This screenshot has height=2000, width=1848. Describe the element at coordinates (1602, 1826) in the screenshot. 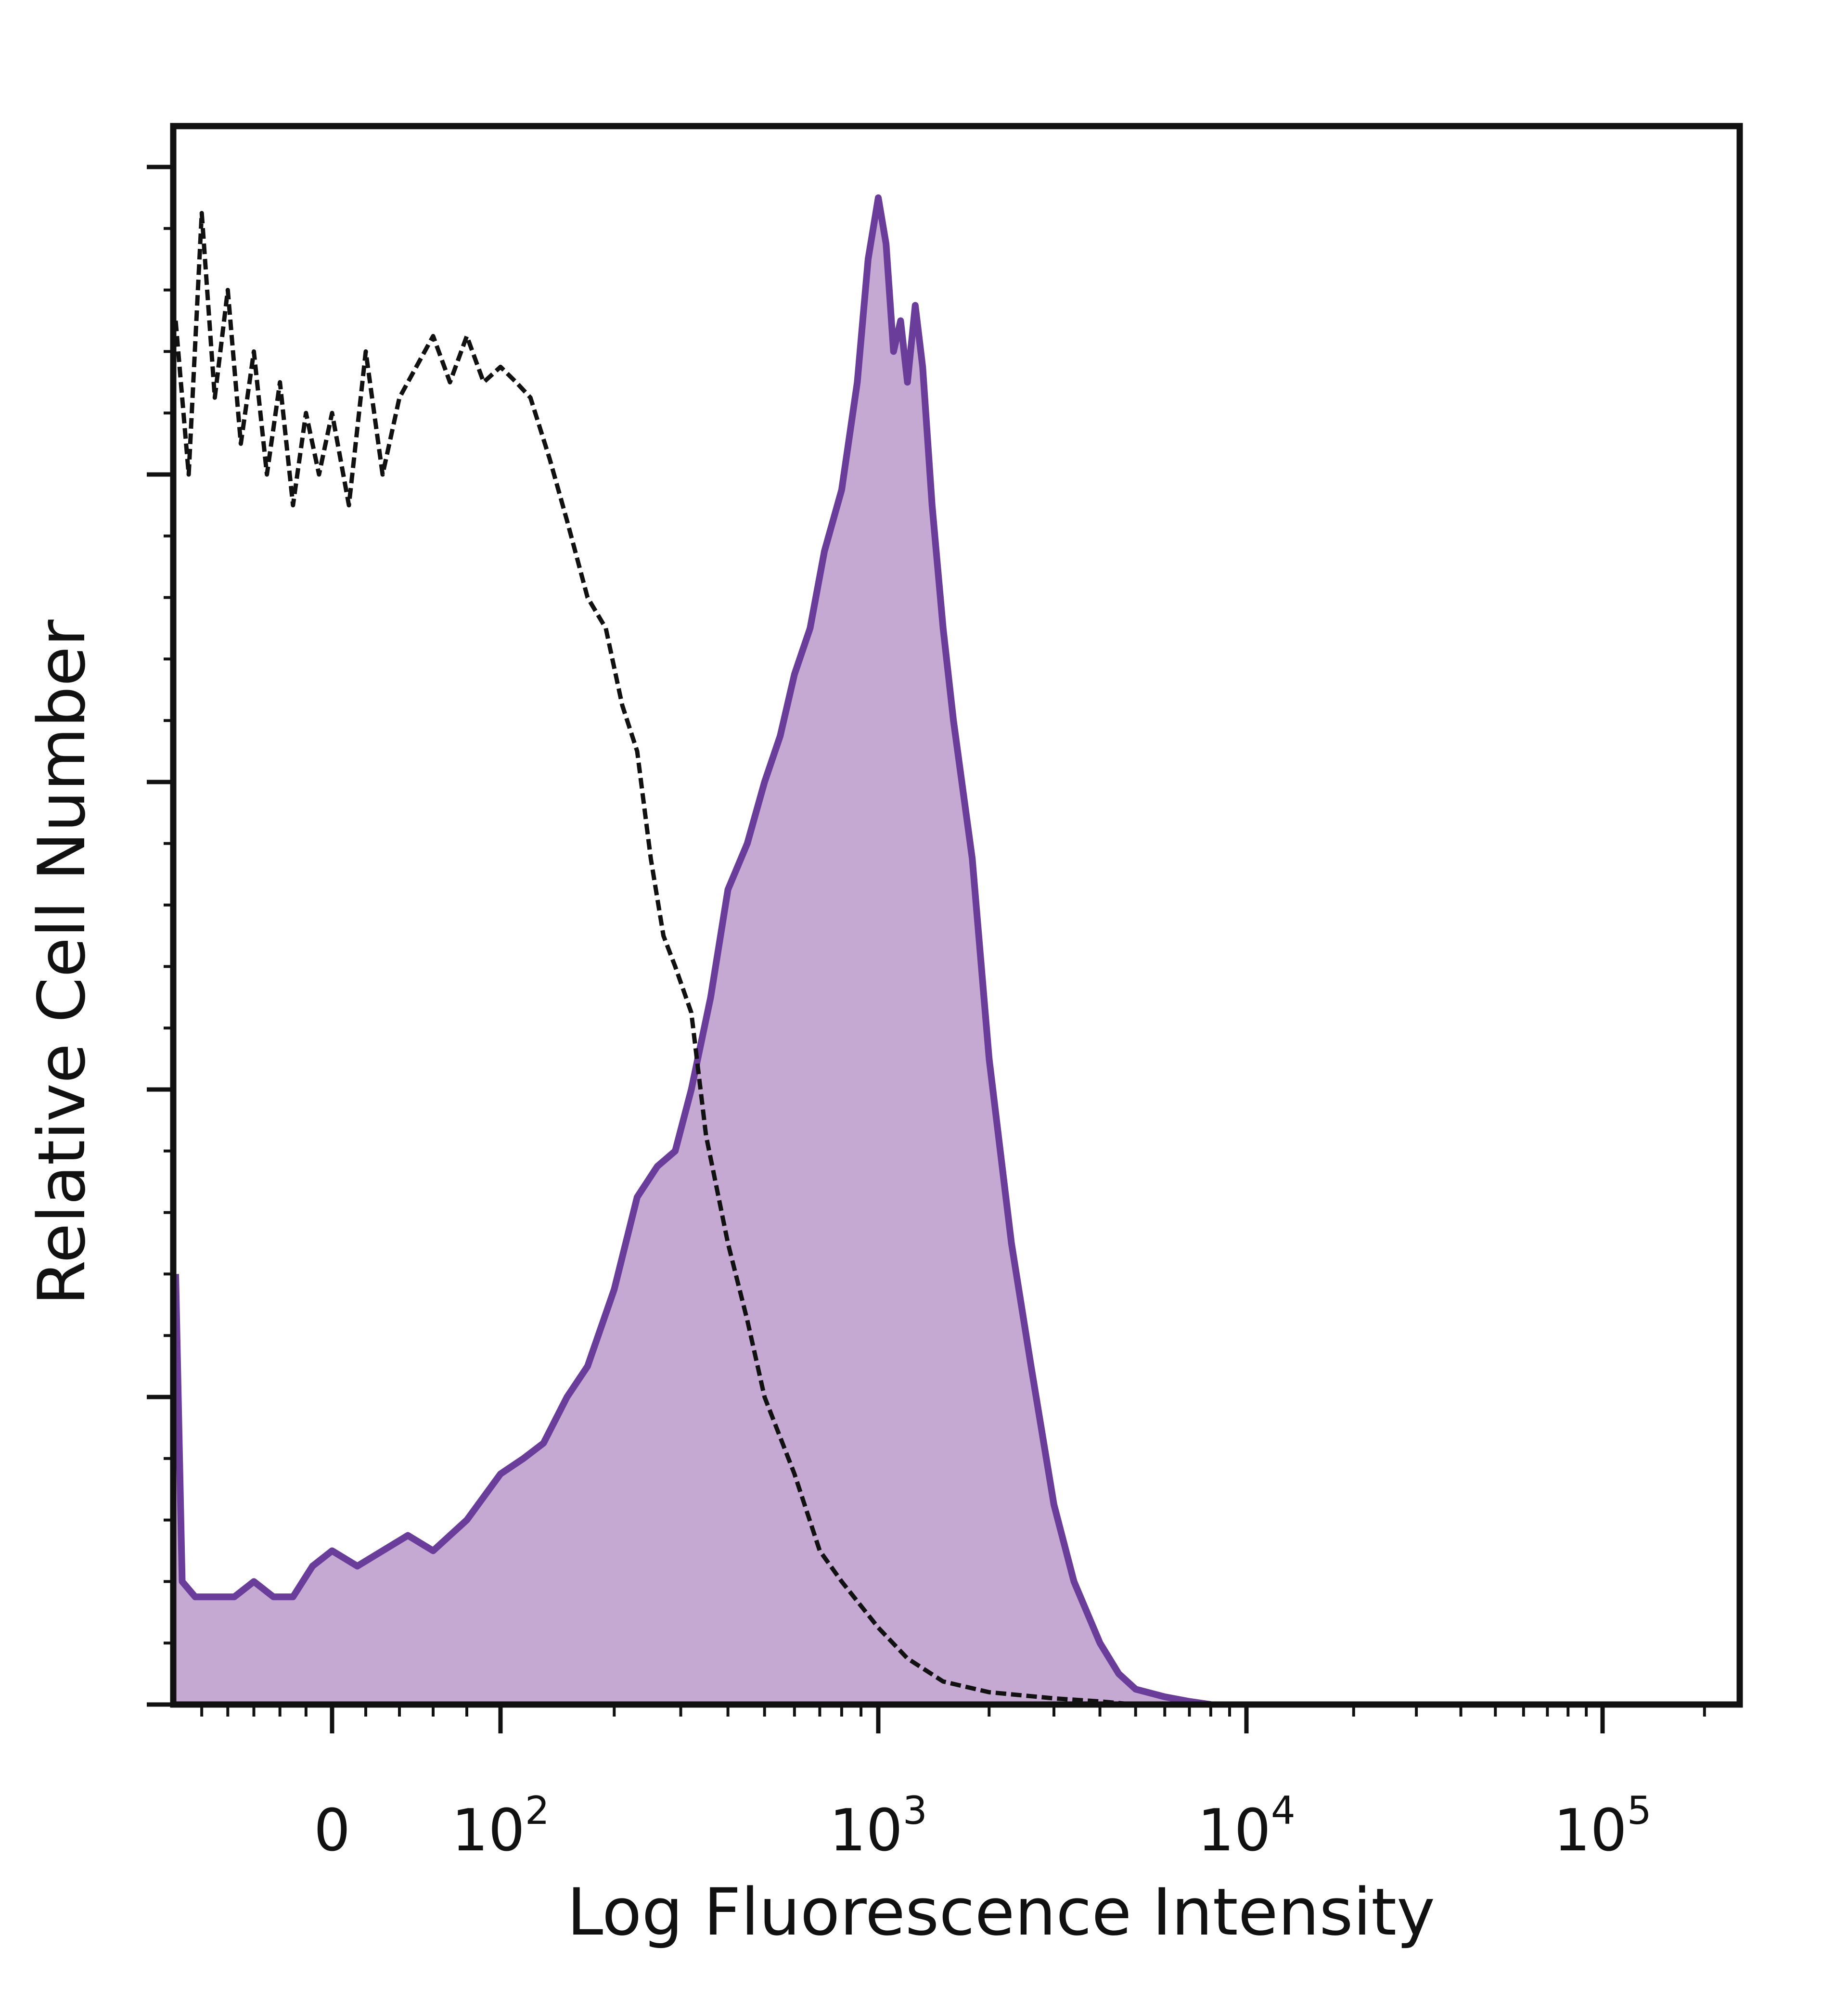

I see `x-tick-label: 10⁵` at that location.